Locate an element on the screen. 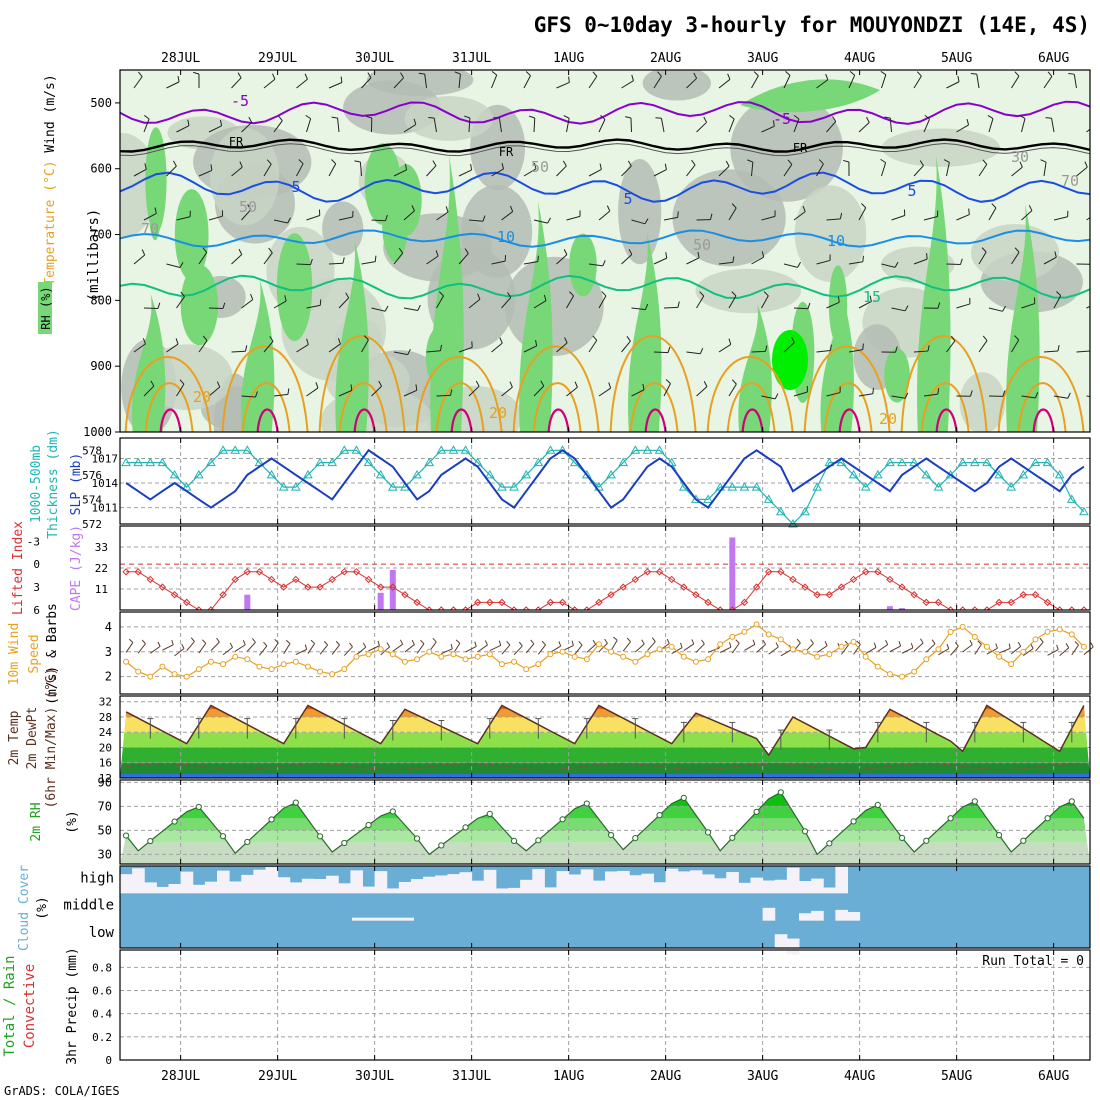 This screenshot has height=1100, width=1100. cloud-gap-low is located at coordinates (793, 946).